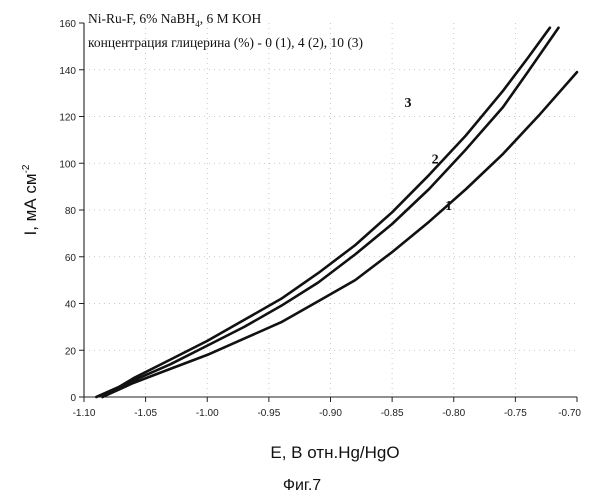  Describe the element at coordinates (453, 413) in the screenshot. I see `x-tick-label: -0.80` at that location.